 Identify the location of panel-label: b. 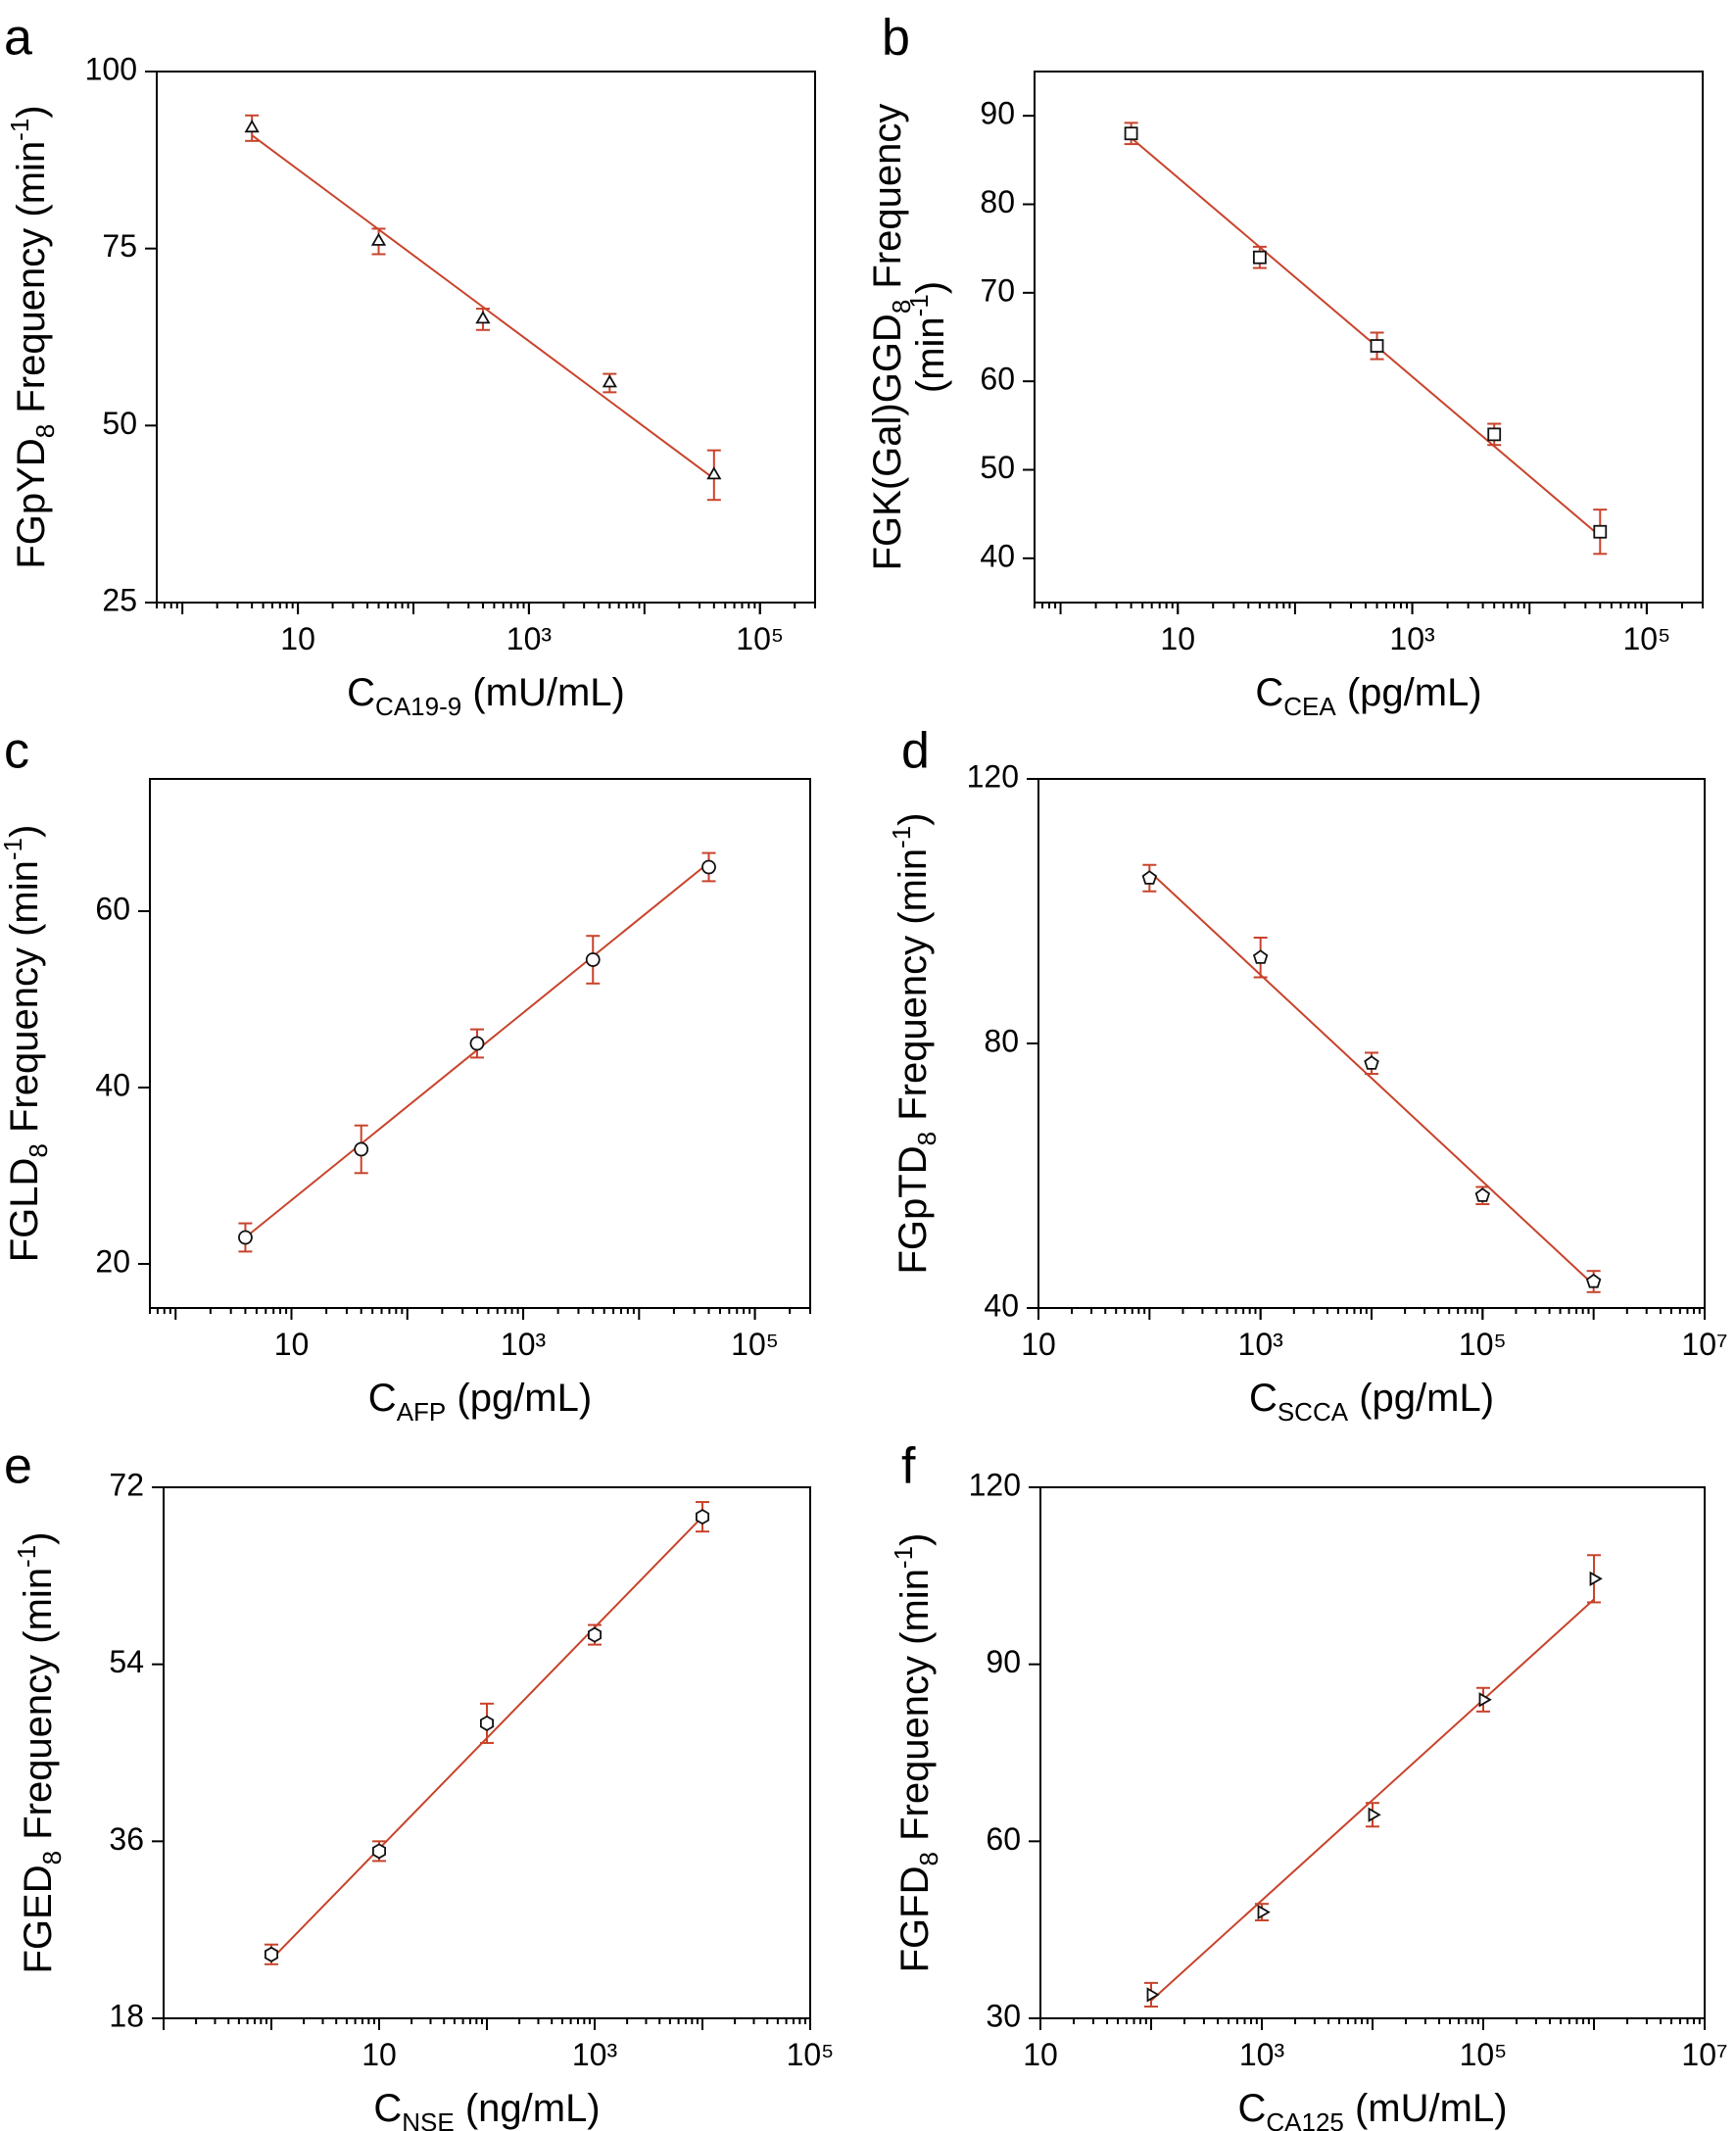
(896, 38).